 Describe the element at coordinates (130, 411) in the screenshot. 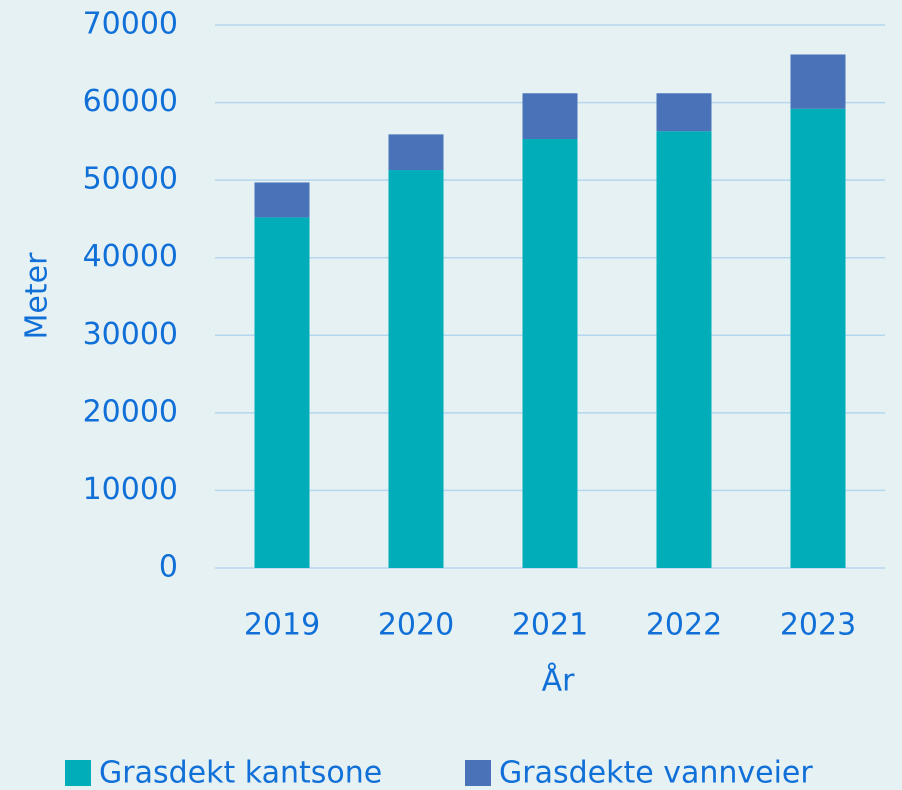

I see `y-tick-label: 20000` at that location.